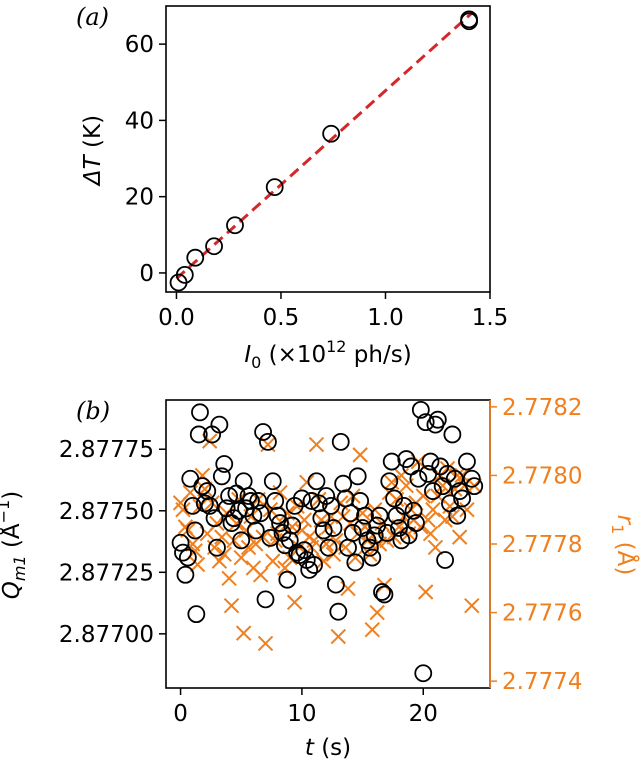  Describe the element at coordinates (385, 318) in the screenshot. I see `x-tick-label: 1.0` at that location.